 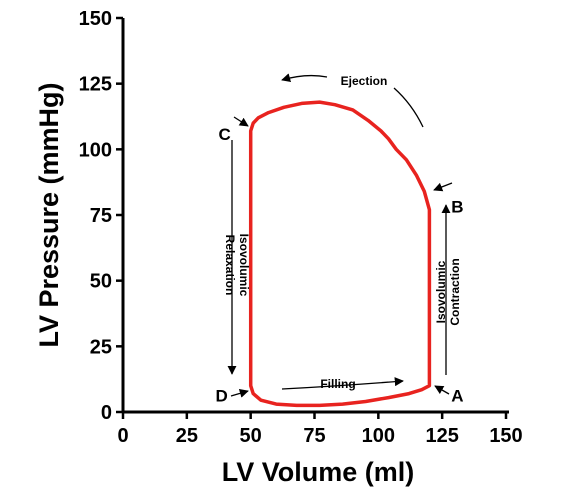 I want to click on x-tick-label: 0, so click(x=122, y=436).